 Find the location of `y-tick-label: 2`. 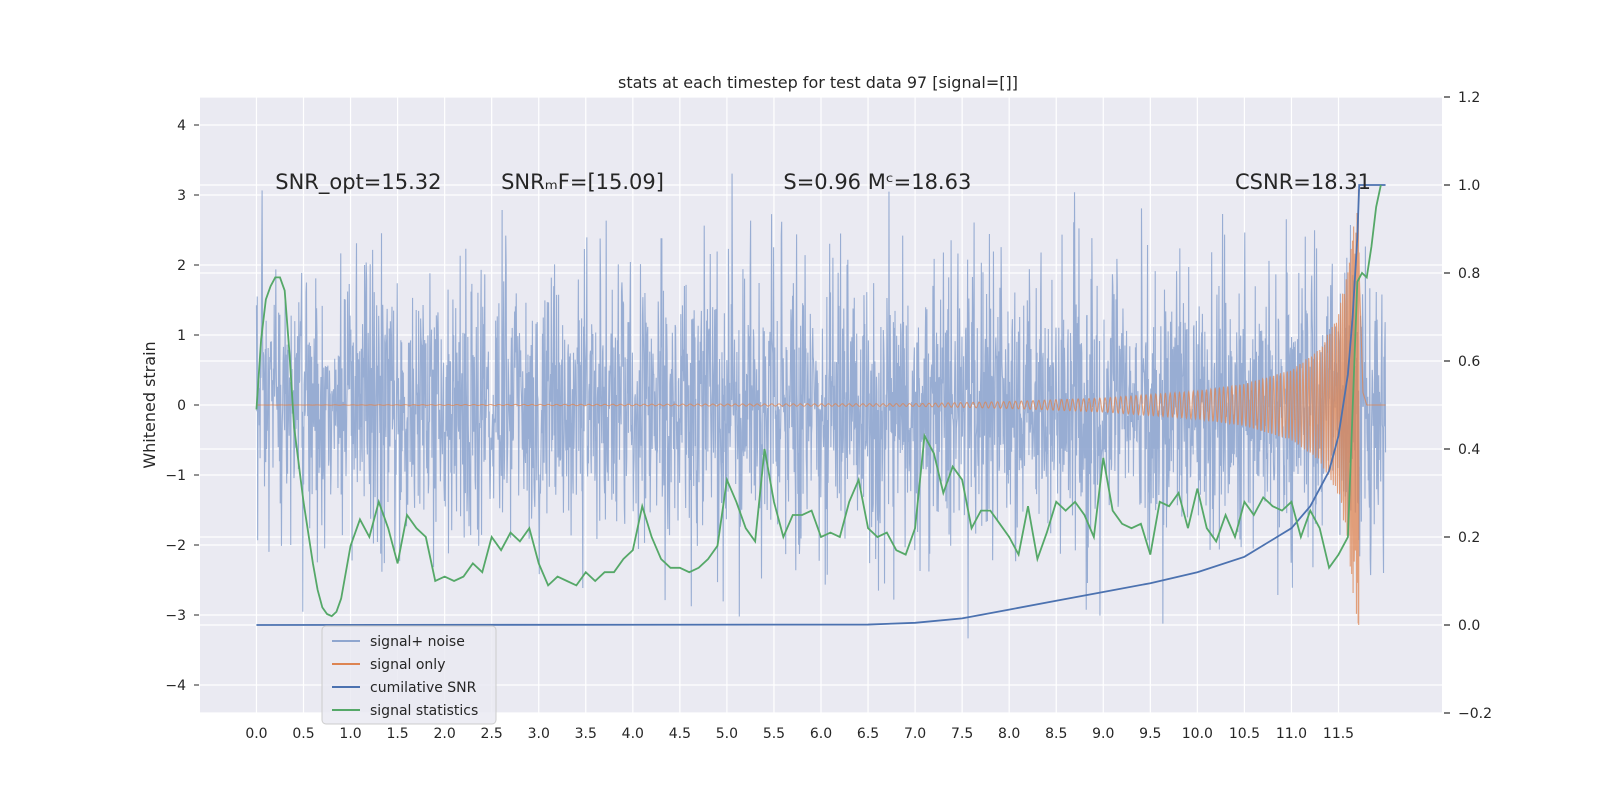

y-tick-label: 2 is located at coordinates (181, 266).